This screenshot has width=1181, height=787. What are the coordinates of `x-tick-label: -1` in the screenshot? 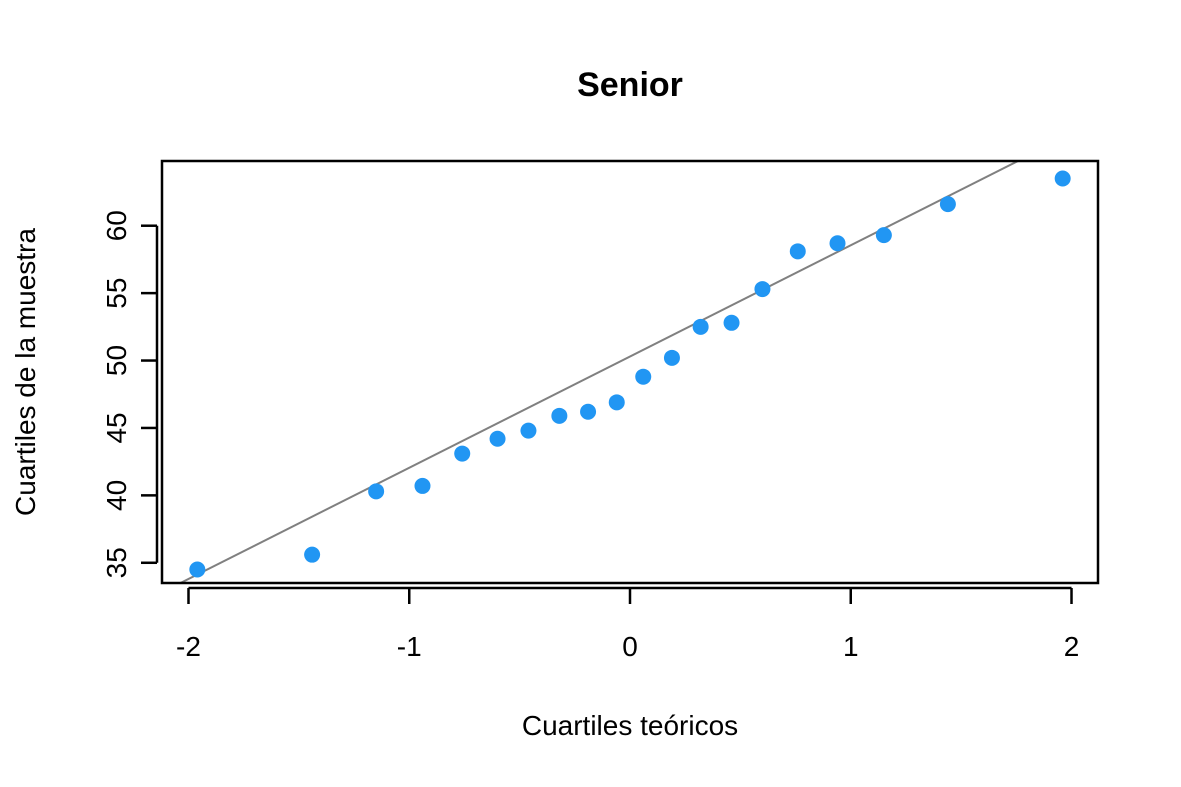 It's located at (409, 646).